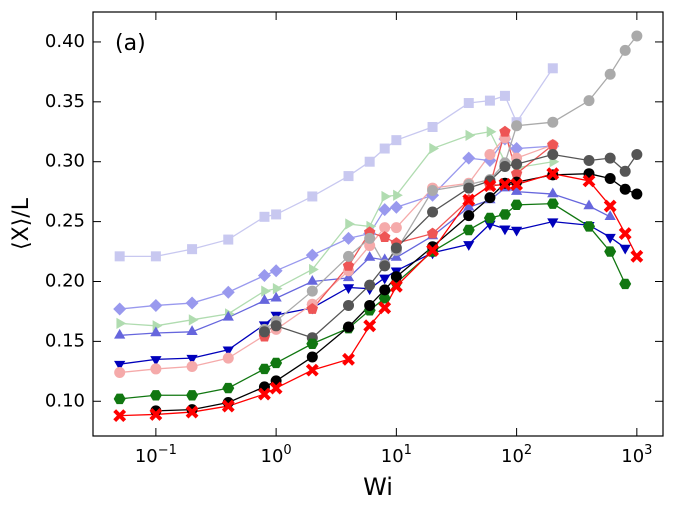 The height and width of the screenshot is (508, 675). What do you see at coordinates (65, 340) in the screenshot?
I see `y-tick-label: 0.15` at bounding box center [65, 340].